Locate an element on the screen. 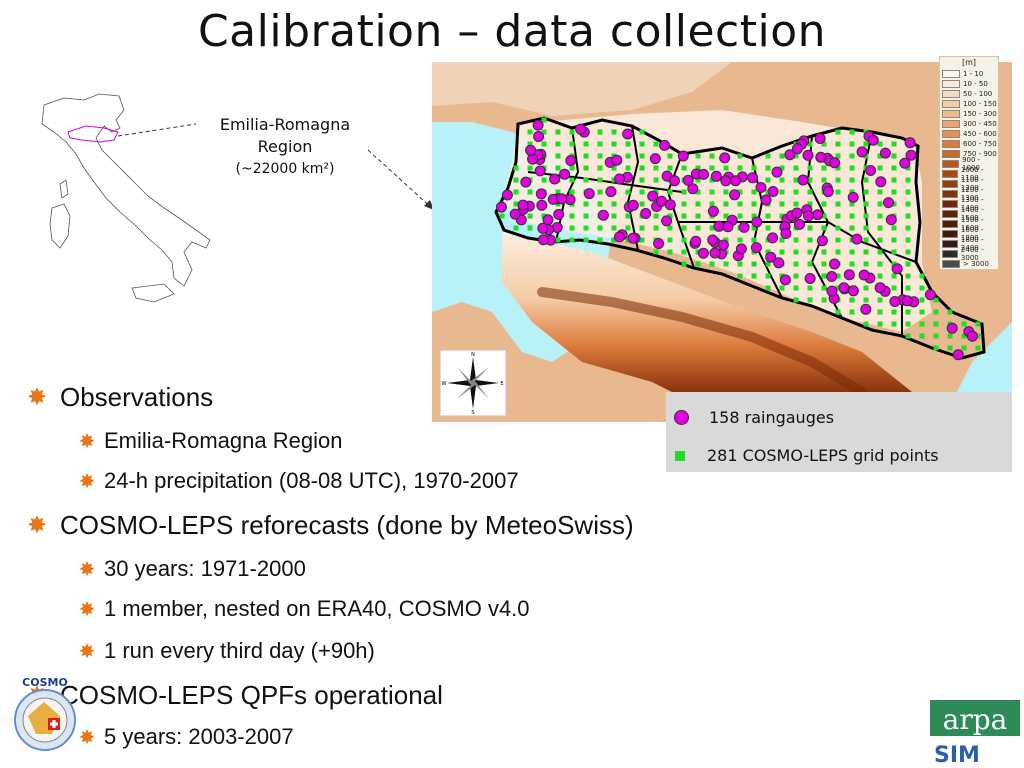  elevation-class-row: 750 - 900 is located at coordinates (969, 154).